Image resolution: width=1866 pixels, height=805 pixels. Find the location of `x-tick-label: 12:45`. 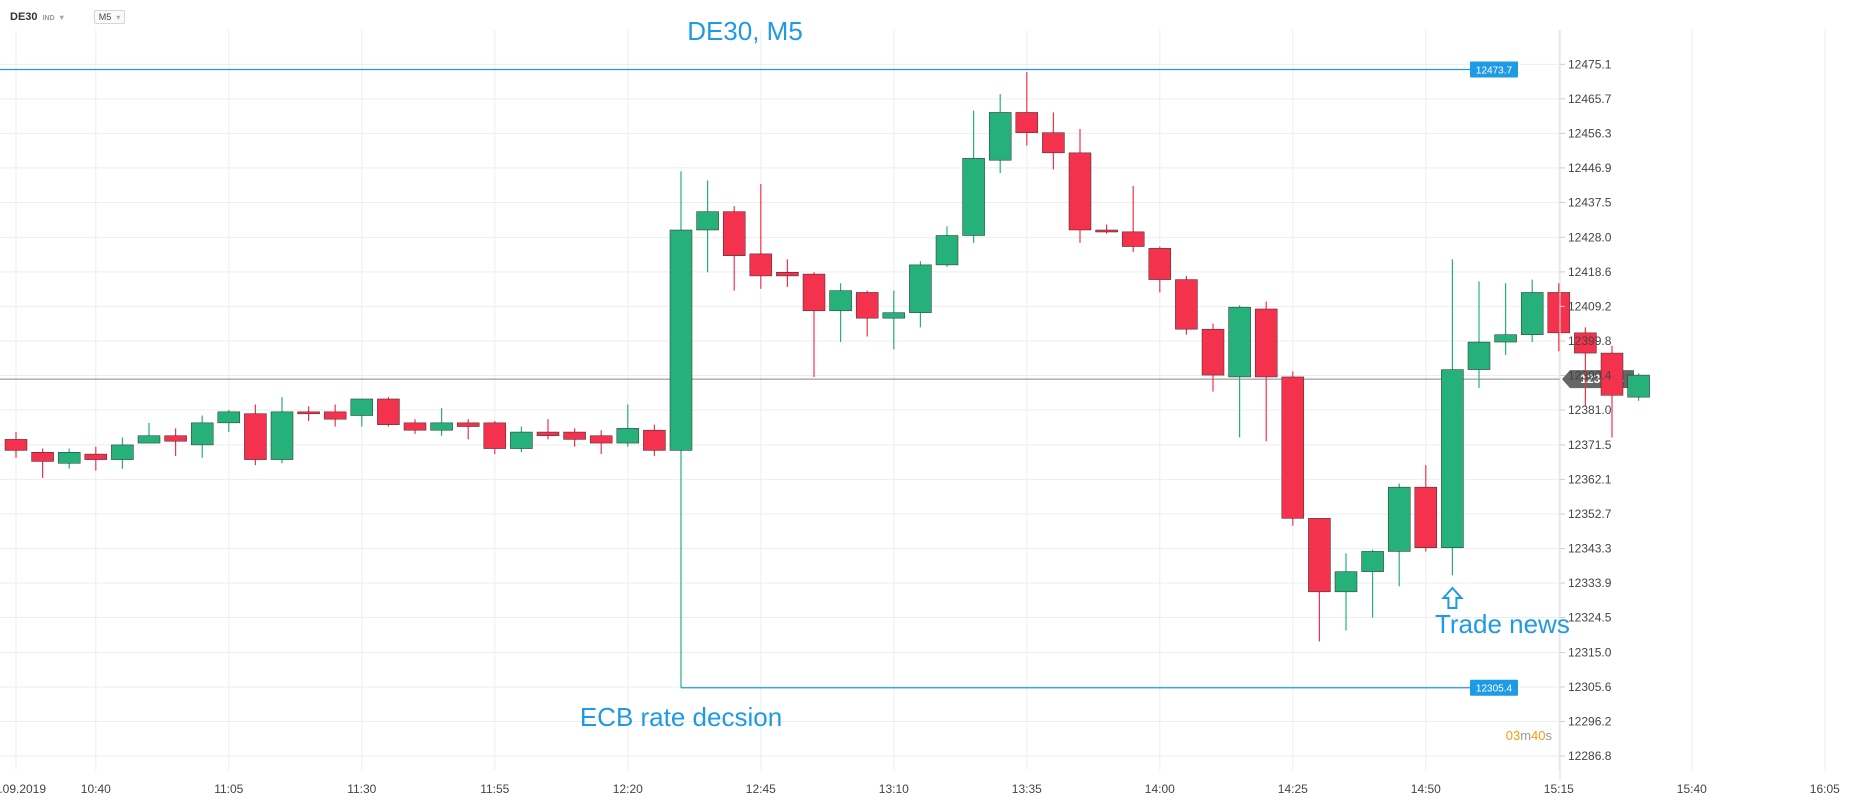

x-tick-label: 12:45 is located at coordinates (761, 789).